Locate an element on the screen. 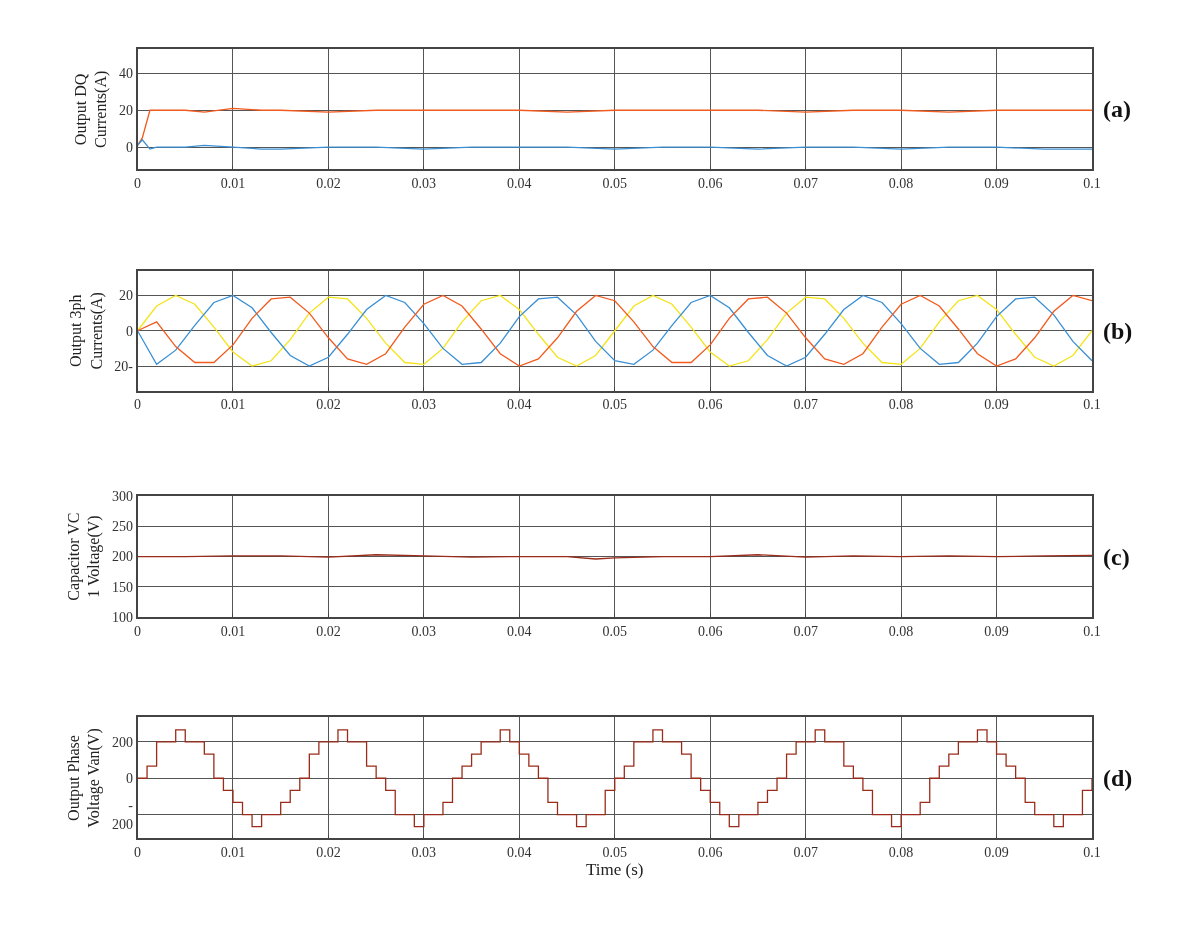 This screenshot has width=1191, height=938. y-tick-label: 150 is located at coordinates (122, 587).